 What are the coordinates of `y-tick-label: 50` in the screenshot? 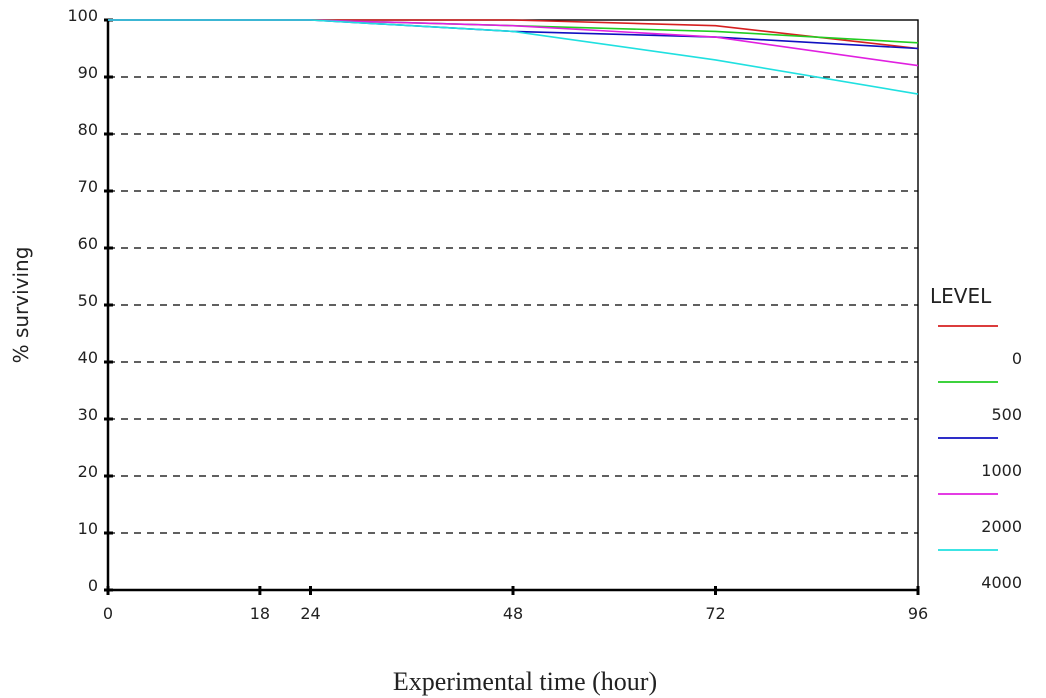 It's located at (88, 300).